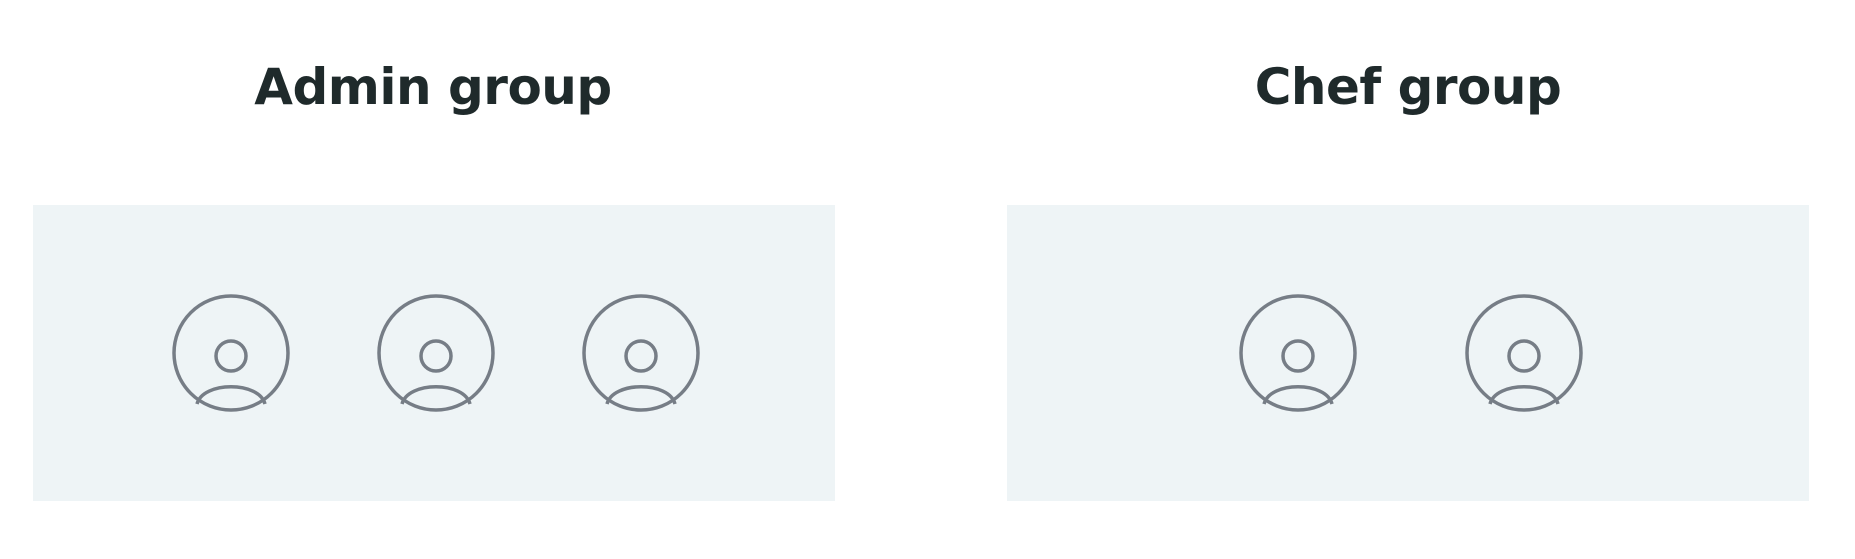 The width and height of the screenshot is (1855, 559). I want to click on chef-group-title: Chef group, so click(1408, 87).